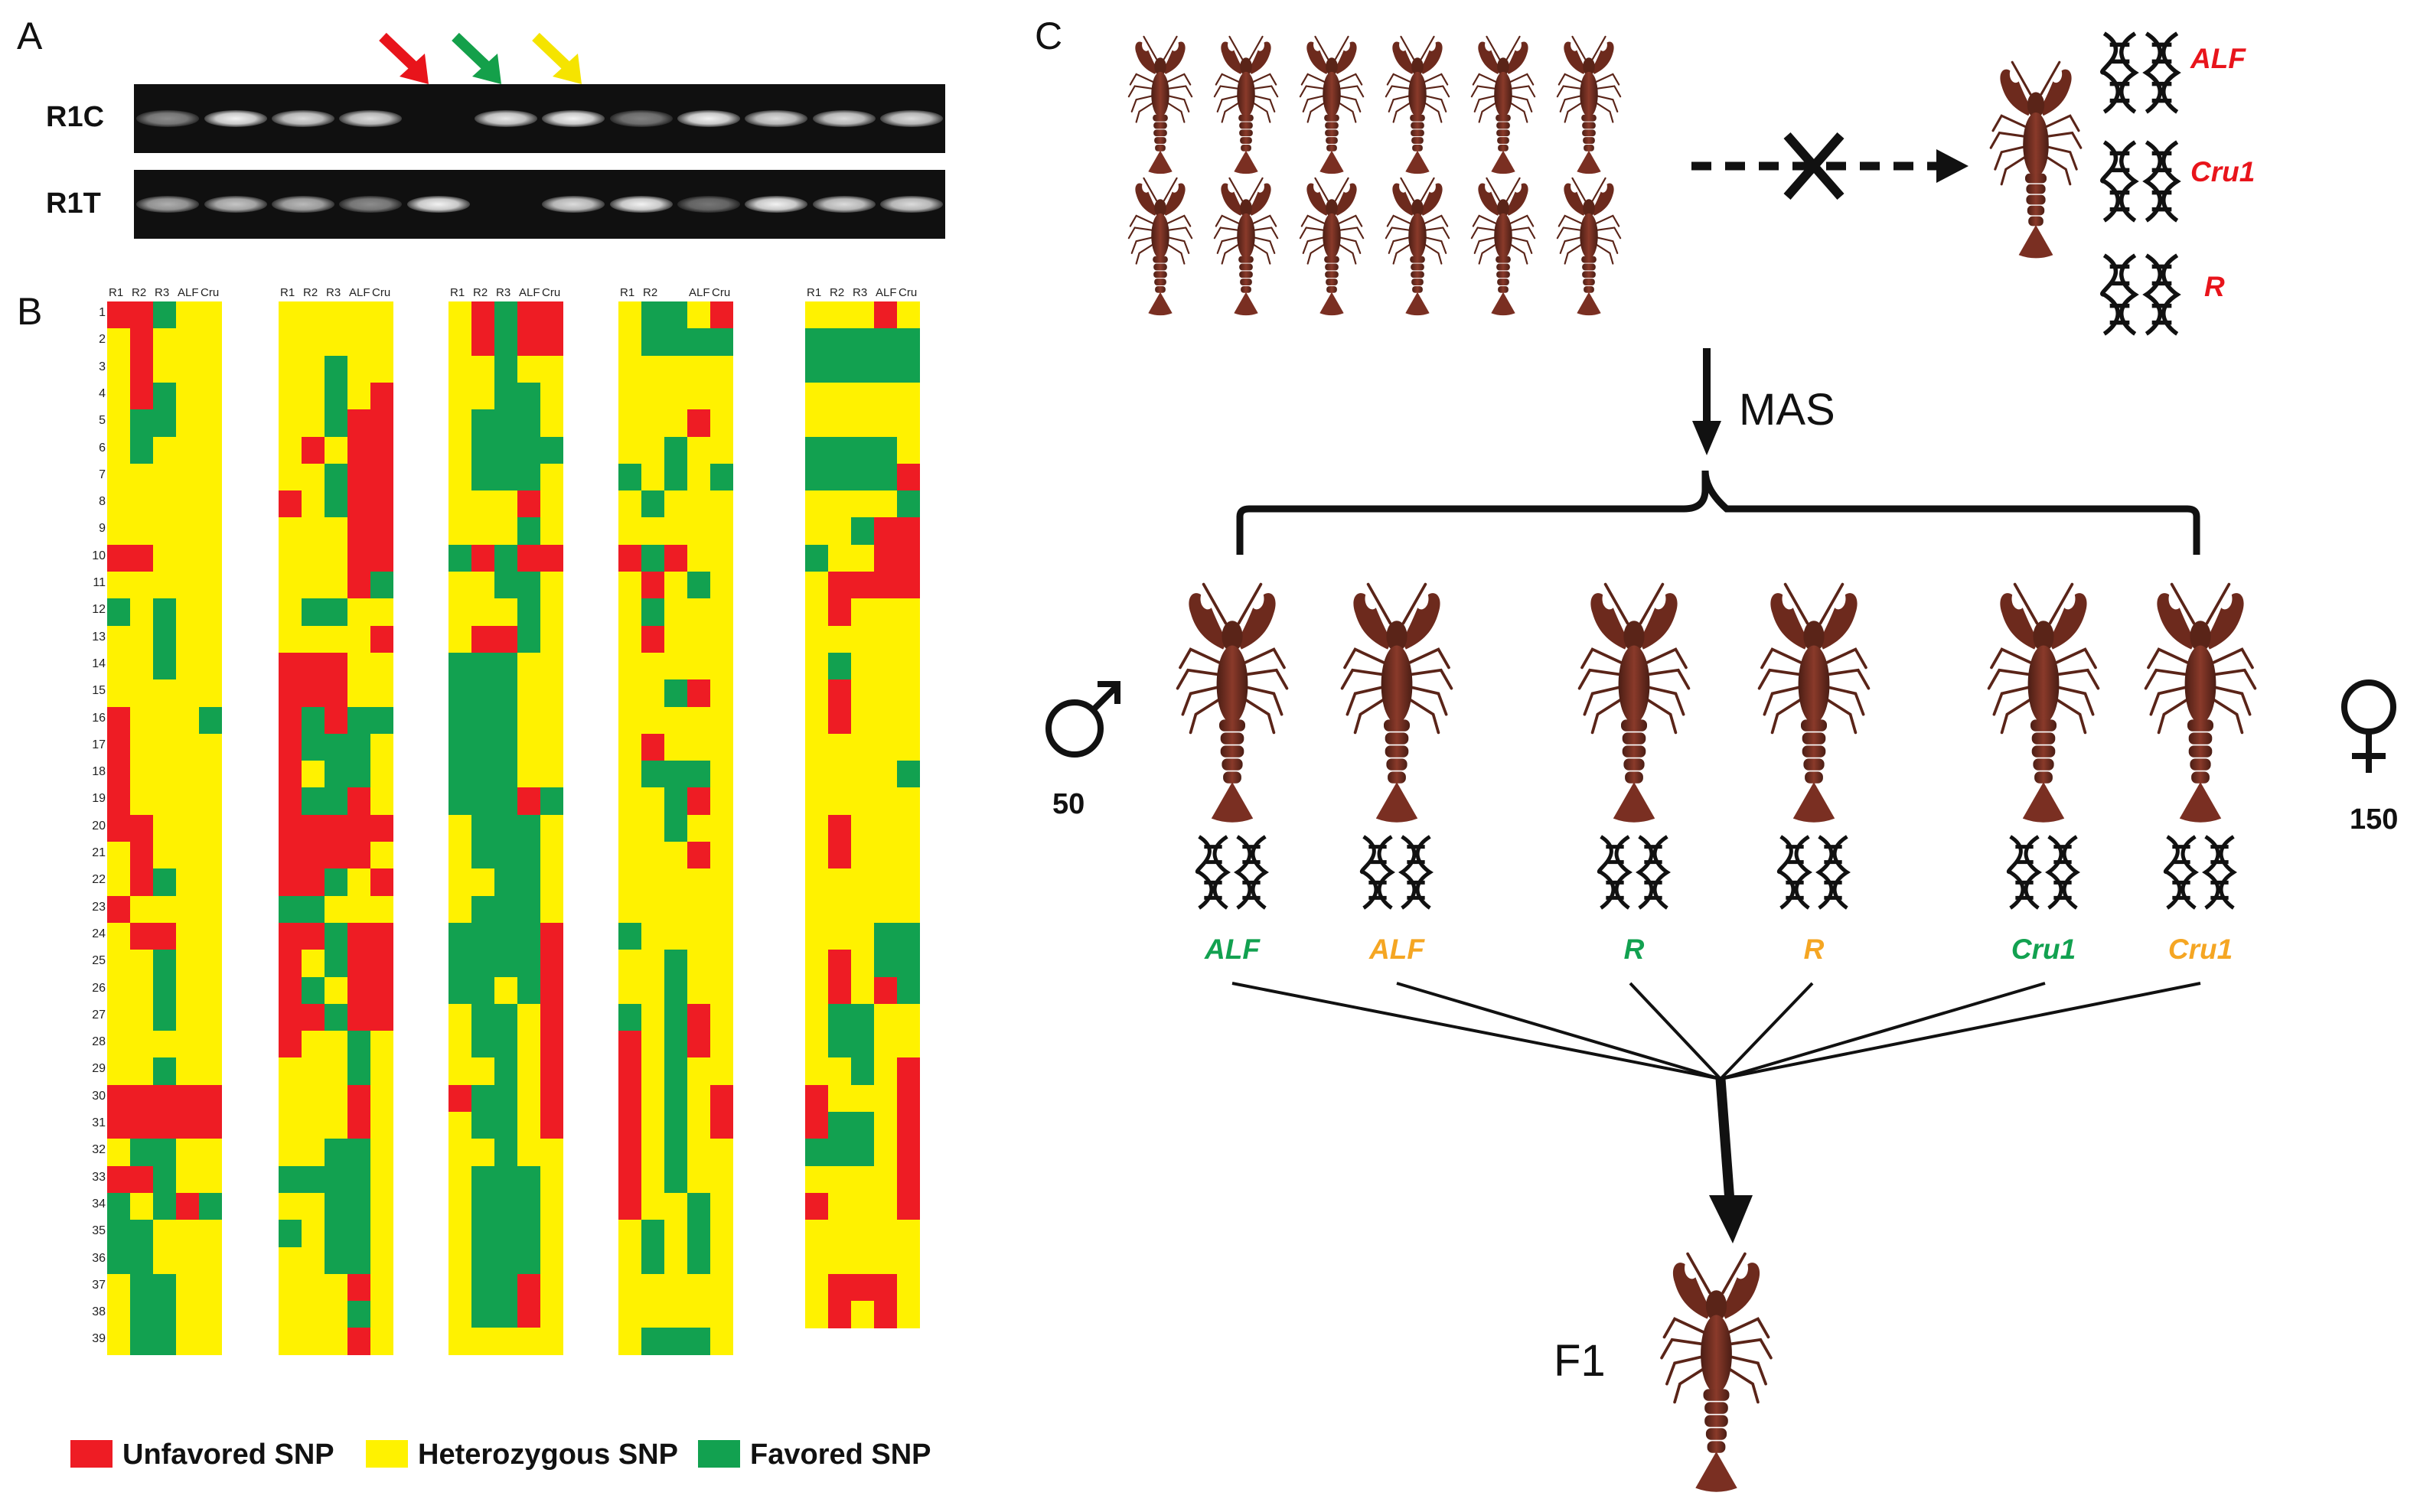  Describe the element at coordinates (503, 293) in the screenshot. I see `heatmap-column-header: R3` at that location.